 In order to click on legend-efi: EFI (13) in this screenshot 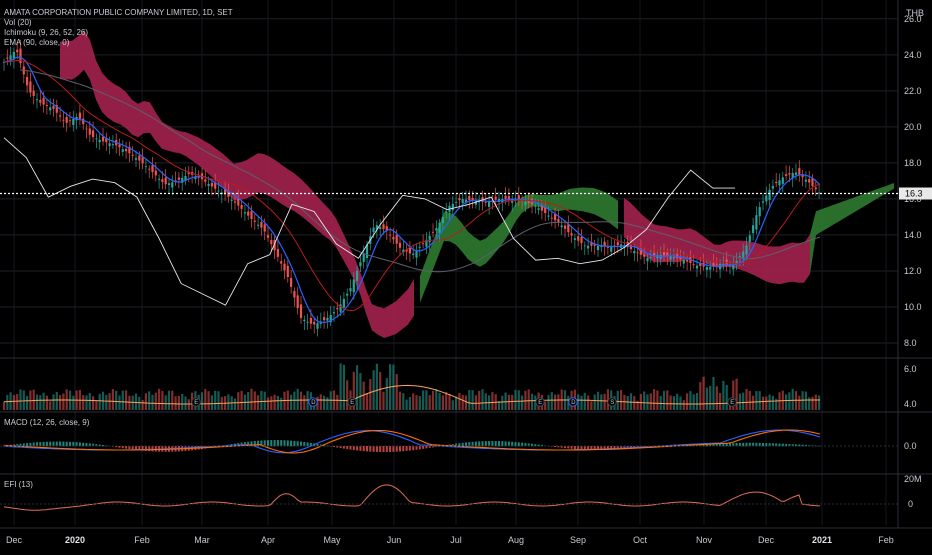, I will do `click(18, 485)`.